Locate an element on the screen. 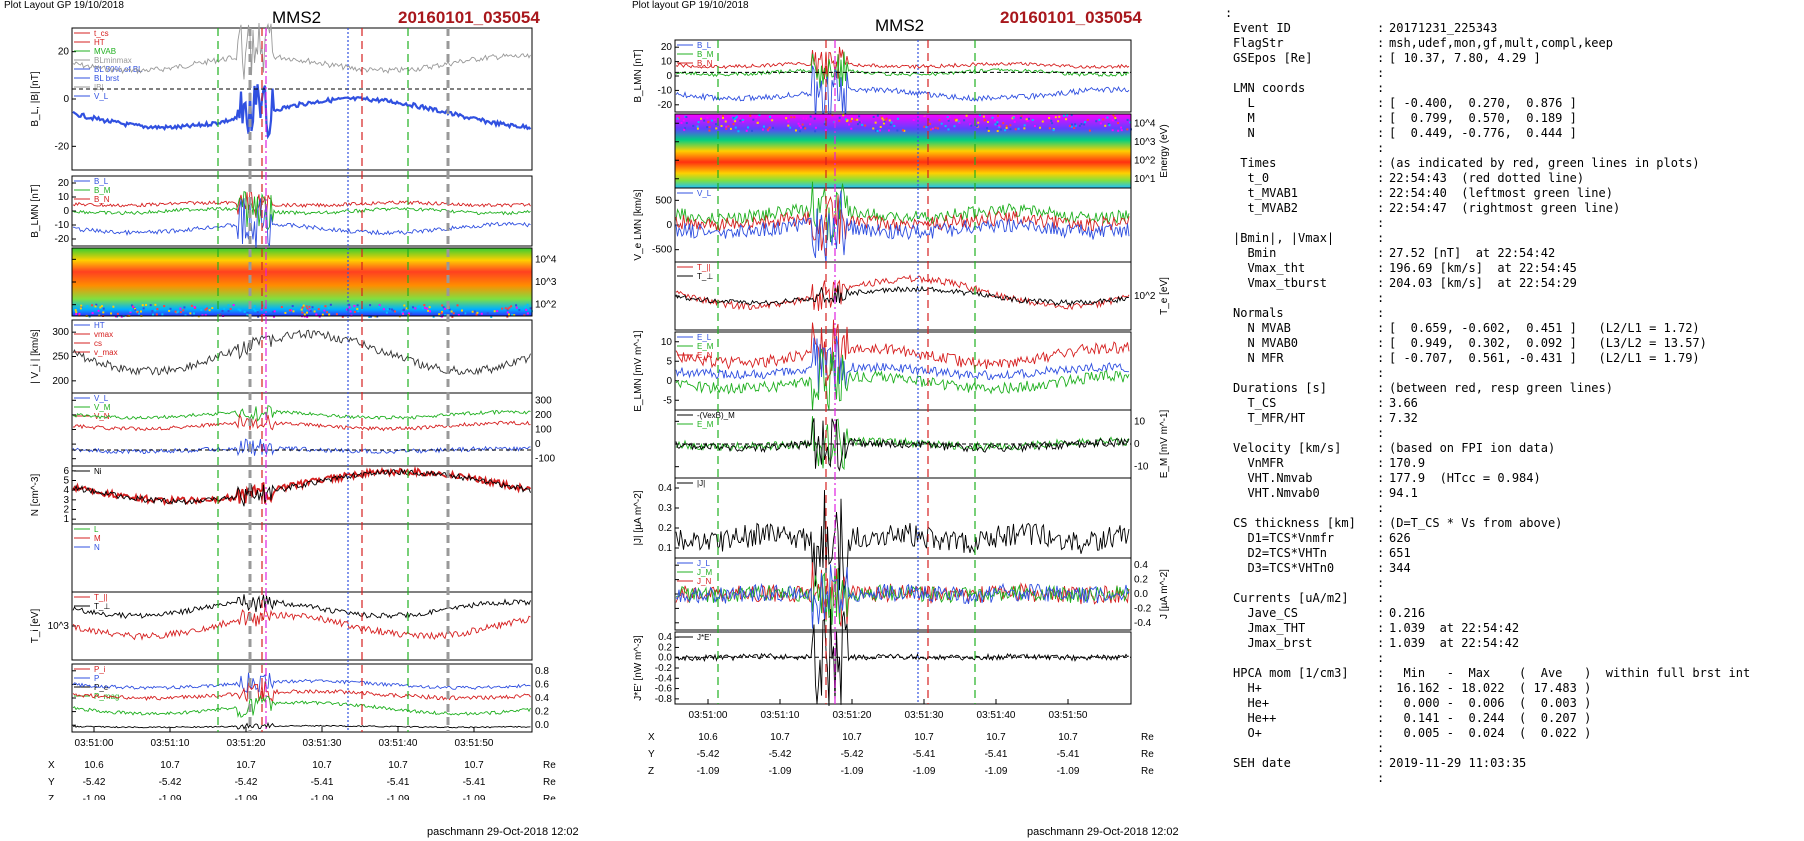 This screenshot has width=1804, height=841. ytick-label: 0.4 is located at coordinates (665, 488).